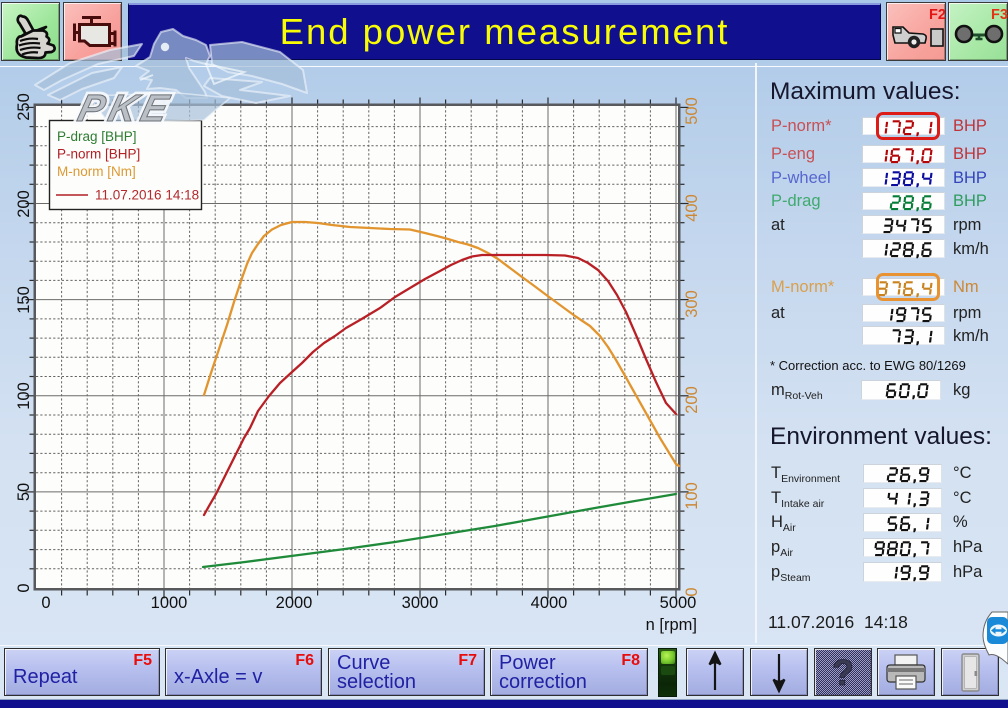  I want to click on svg-text: 11.07.2016 14:18, so click(147, 195).